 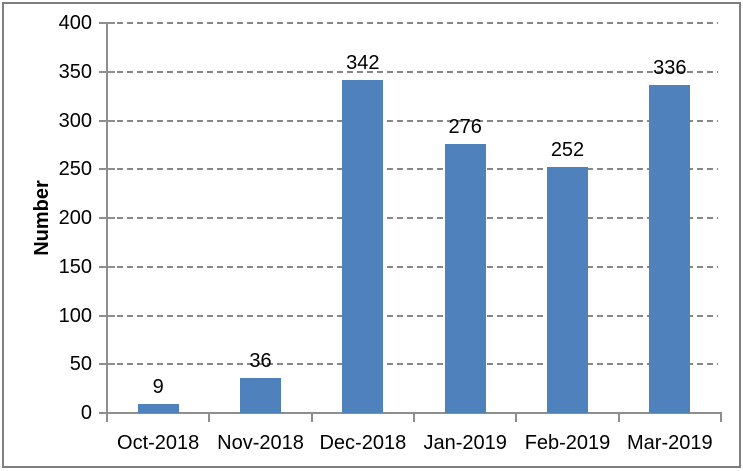 I want to click on y-axis-line, so click(x=107, y=218).